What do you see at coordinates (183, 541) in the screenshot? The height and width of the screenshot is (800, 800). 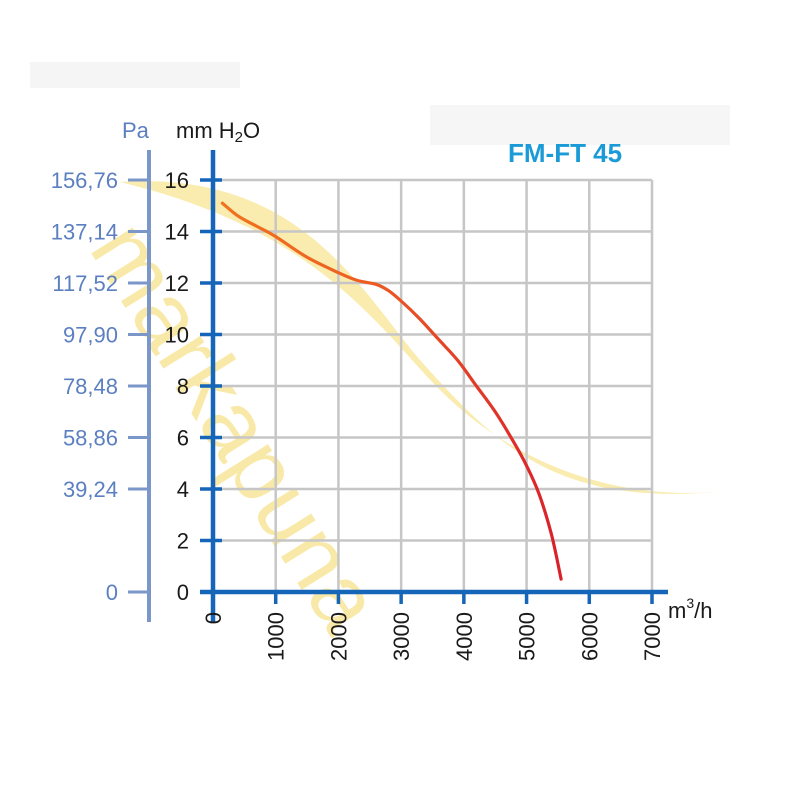 I see `mm-tick-label: 2` at bounding box center [183, 541].